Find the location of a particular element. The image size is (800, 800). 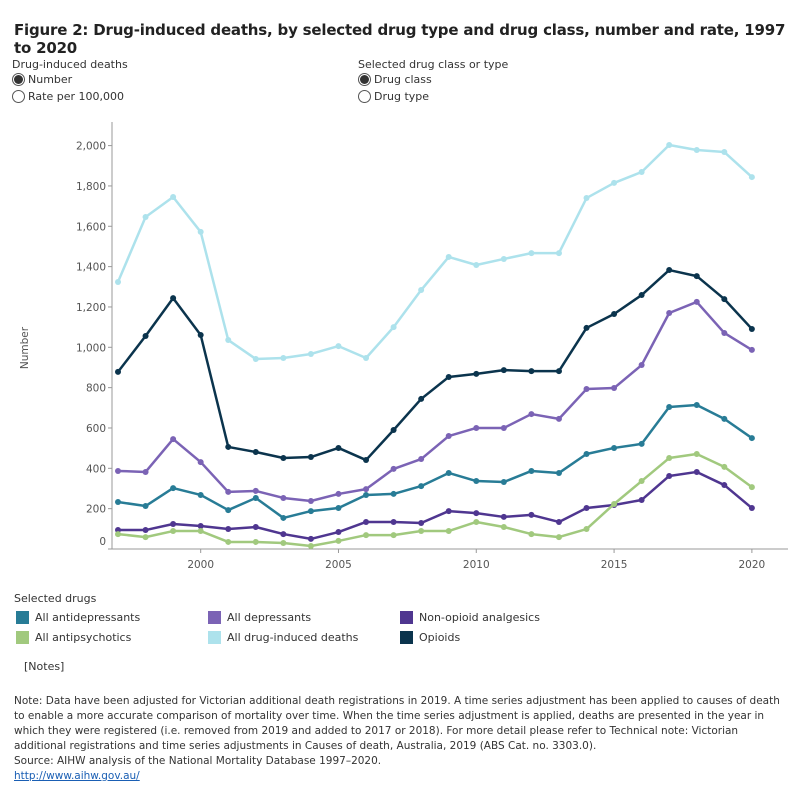

legend-item: Opioids is located at coordinates (430, 637).